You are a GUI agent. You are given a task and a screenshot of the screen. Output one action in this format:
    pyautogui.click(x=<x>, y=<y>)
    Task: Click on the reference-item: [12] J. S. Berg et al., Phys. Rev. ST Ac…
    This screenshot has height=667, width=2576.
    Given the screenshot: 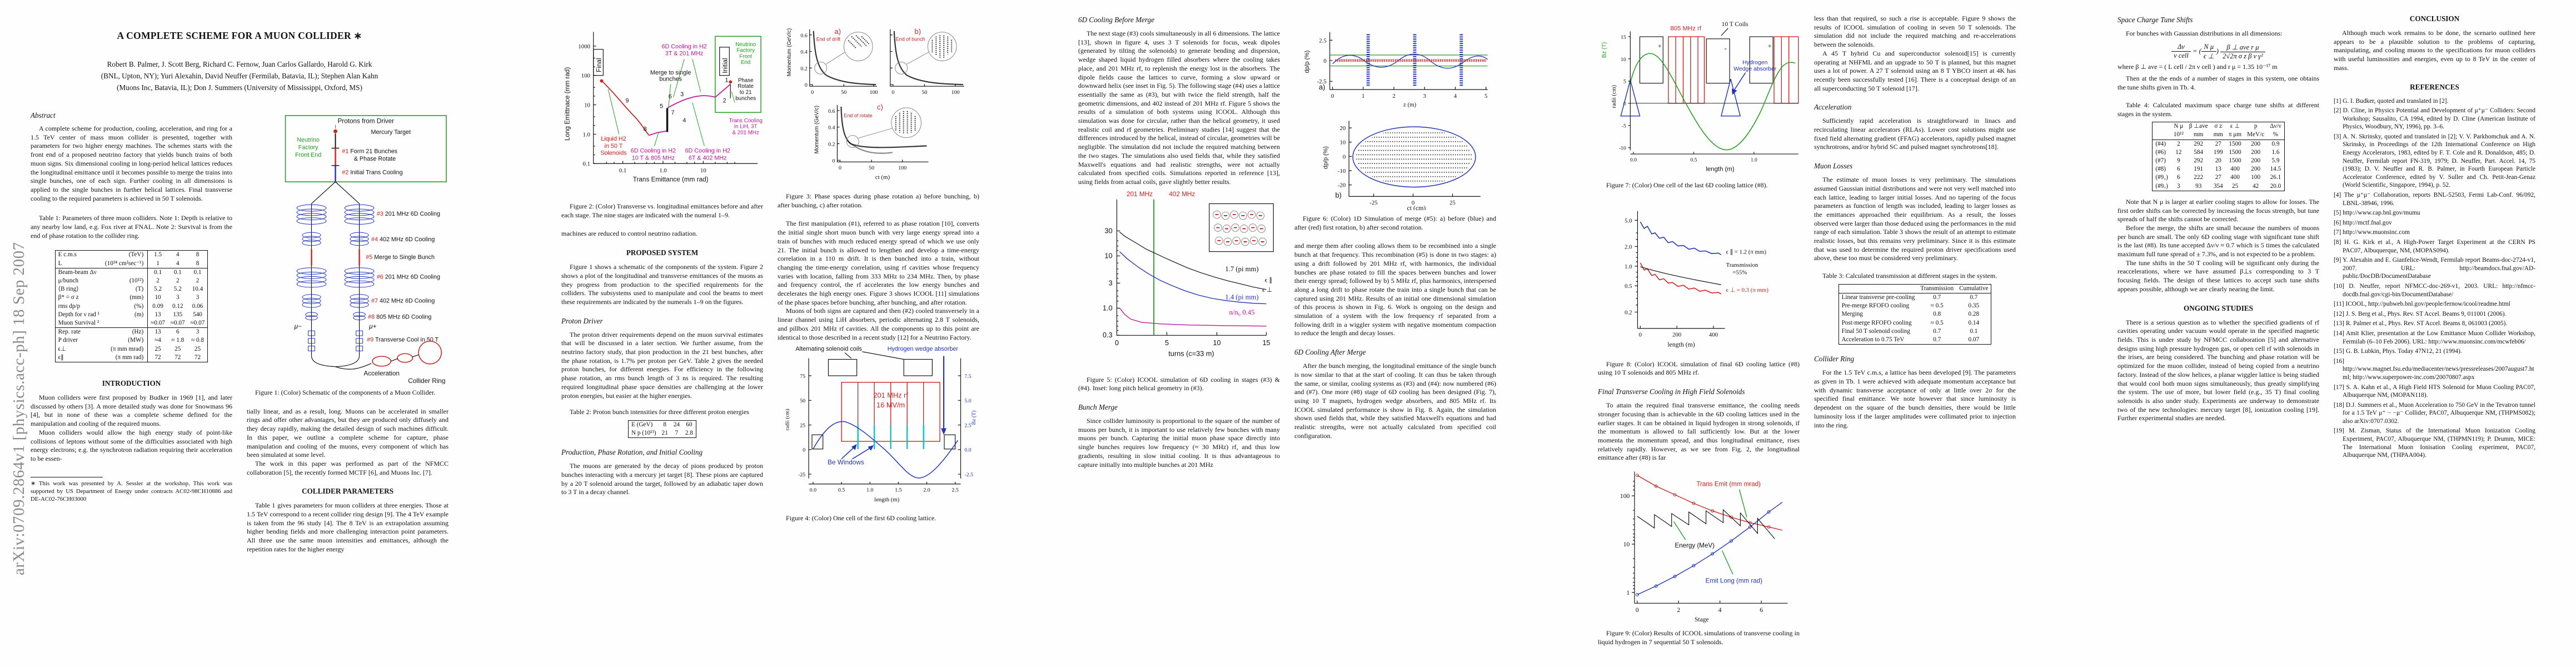 What is the action you would take?
    pyautogui.click(x=2420, y=313)
    